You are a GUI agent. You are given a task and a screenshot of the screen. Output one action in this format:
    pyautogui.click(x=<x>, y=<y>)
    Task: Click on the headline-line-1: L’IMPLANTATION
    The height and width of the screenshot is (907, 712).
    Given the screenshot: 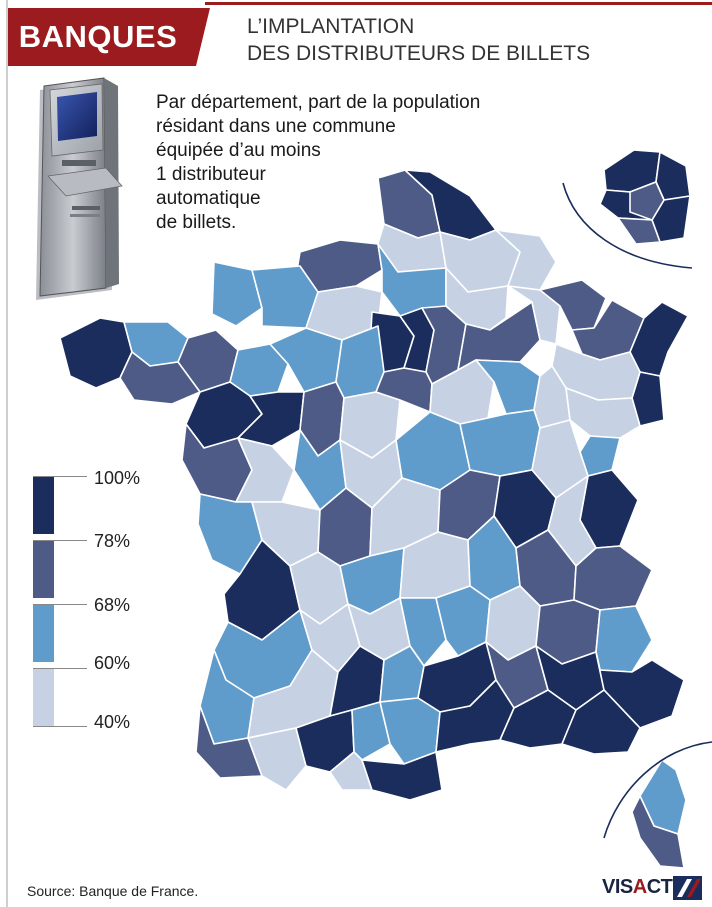 What is the action you would take?
    pyautogui.click(x=331, y=26)
    